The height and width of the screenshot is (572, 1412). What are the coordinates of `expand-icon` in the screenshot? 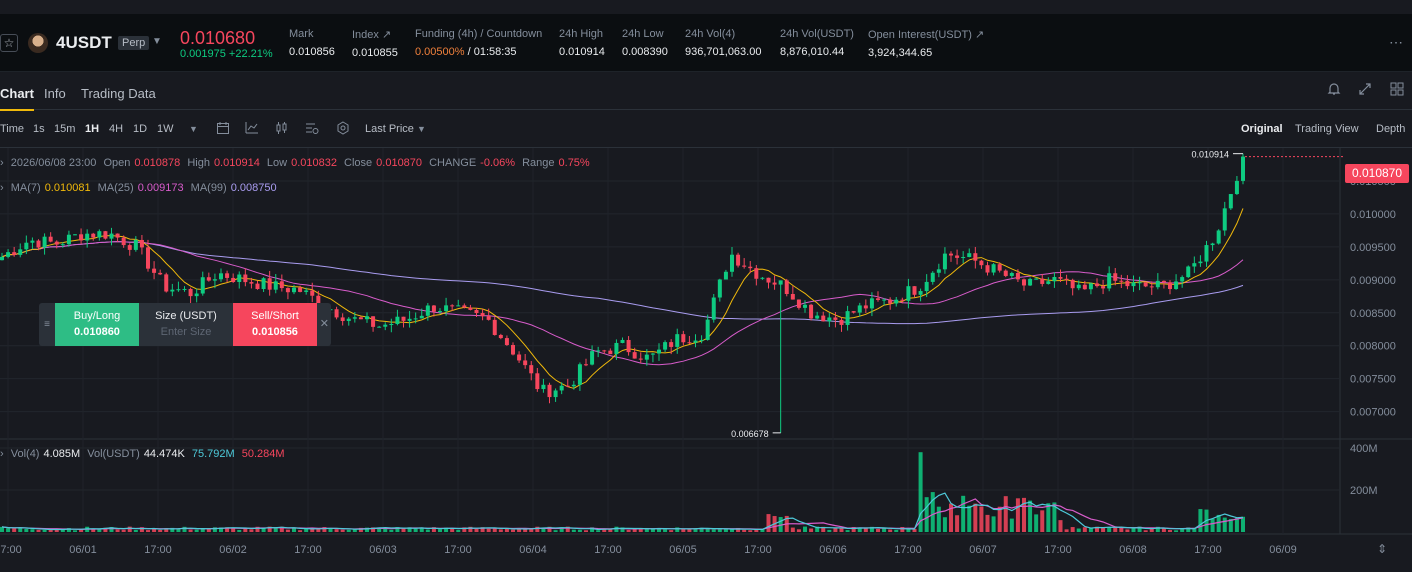 It's located at (1365, 90).